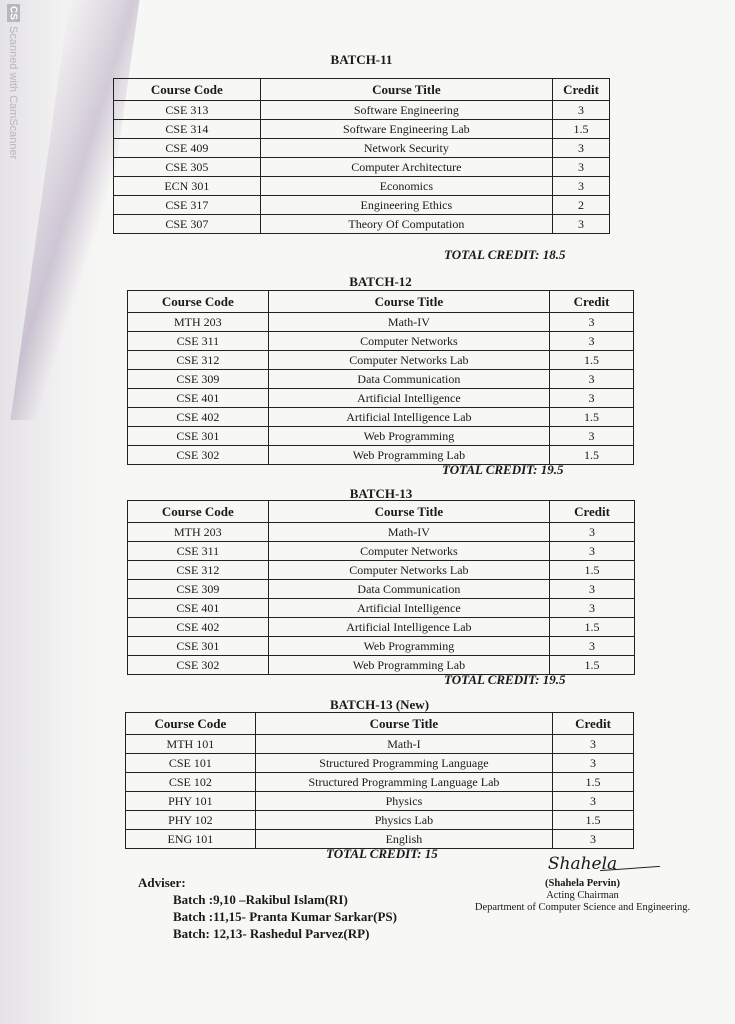  Describe the element at coordinates (187, 205) in the screenshot. I see `course-code-cell: CSE 317` at that location.